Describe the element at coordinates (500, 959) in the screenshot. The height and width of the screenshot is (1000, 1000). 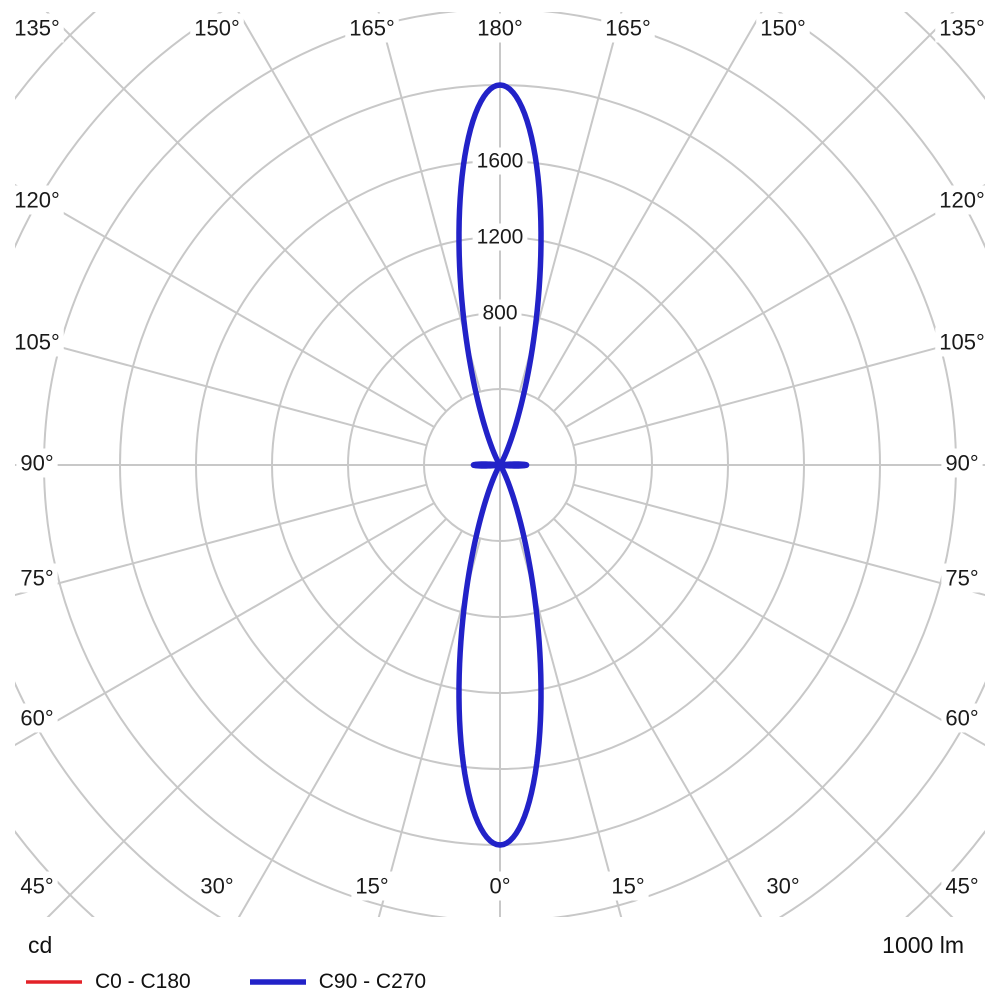
I see `chart-footer: cd 1000 lm C0 - C180 C90 - C270` at that location.